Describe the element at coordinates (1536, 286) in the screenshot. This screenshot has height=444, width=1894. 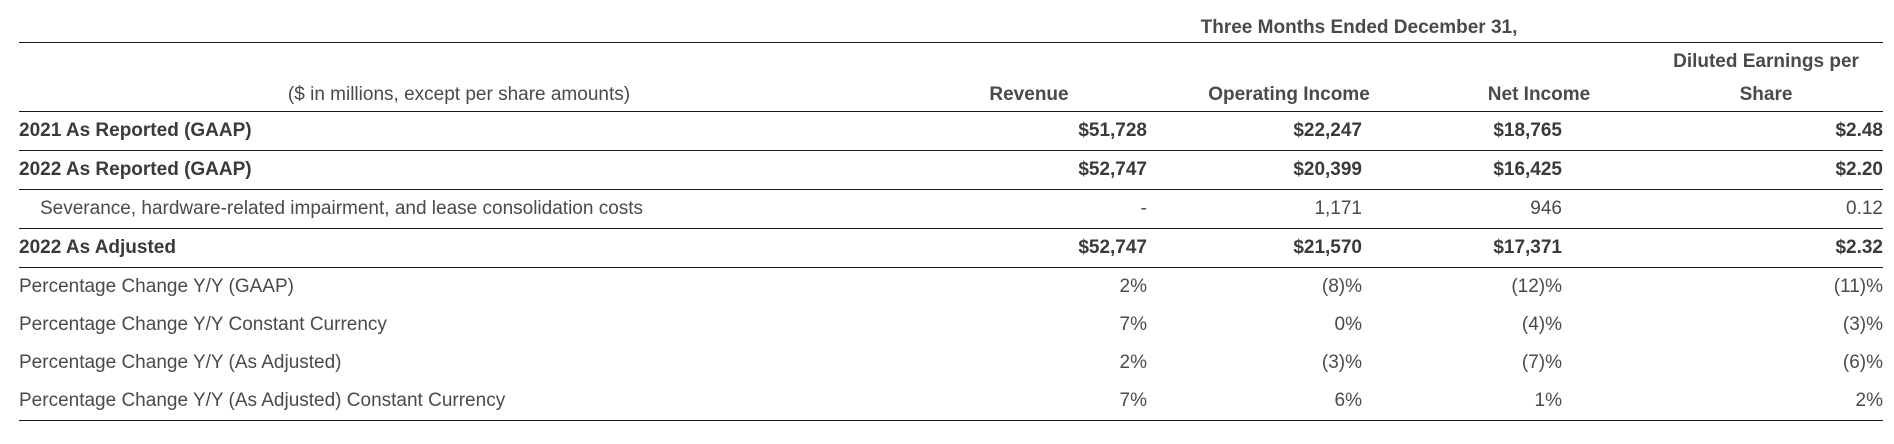
I see `net-income-cell: (12)%` at that location.